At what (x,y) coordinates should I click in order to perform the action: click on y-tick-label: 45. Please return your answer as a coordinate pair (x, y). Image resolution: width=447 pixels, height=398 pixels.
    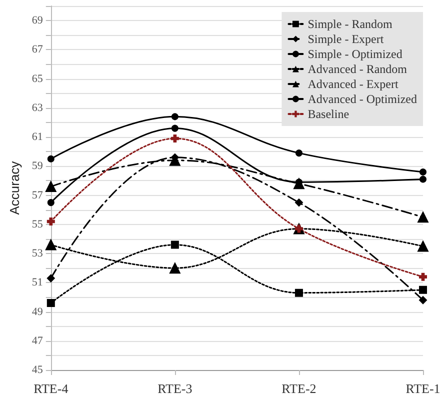
    Looking at the image, I should click on (38, 370).